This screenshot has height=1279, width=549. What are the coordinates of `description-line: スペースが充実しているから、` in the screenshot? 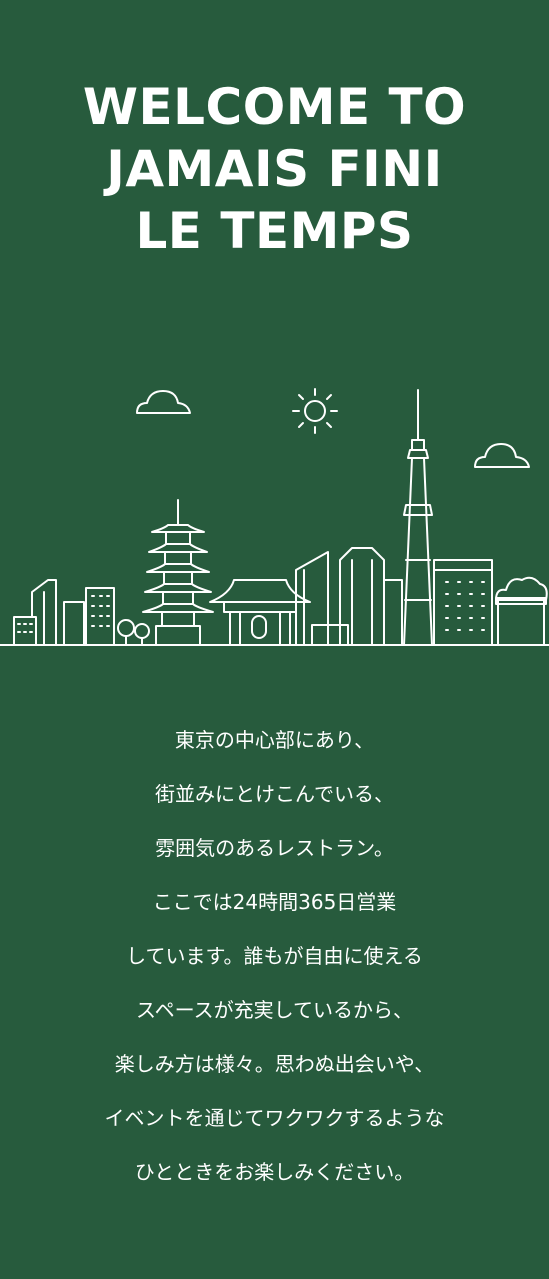 It's located at (274, 1010).